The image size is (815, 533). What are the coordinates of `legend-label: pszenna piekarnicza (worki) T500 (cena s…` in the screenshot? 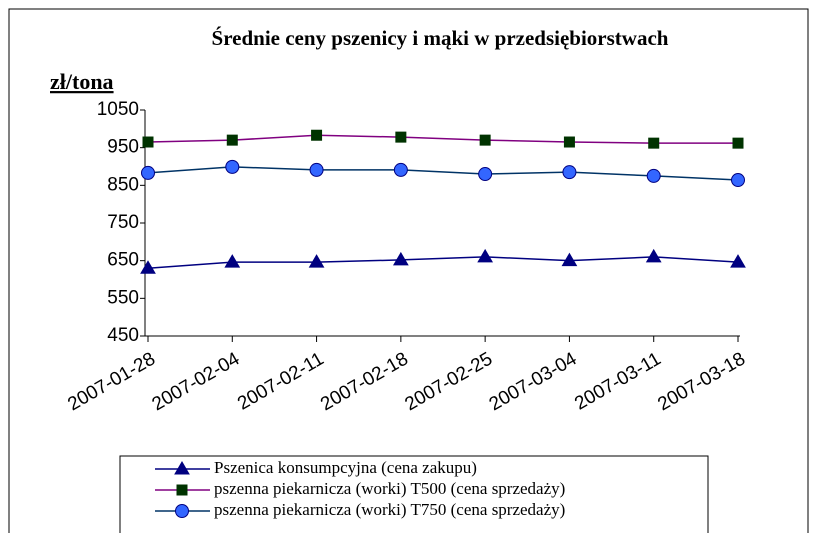 It's located at (389, 488).